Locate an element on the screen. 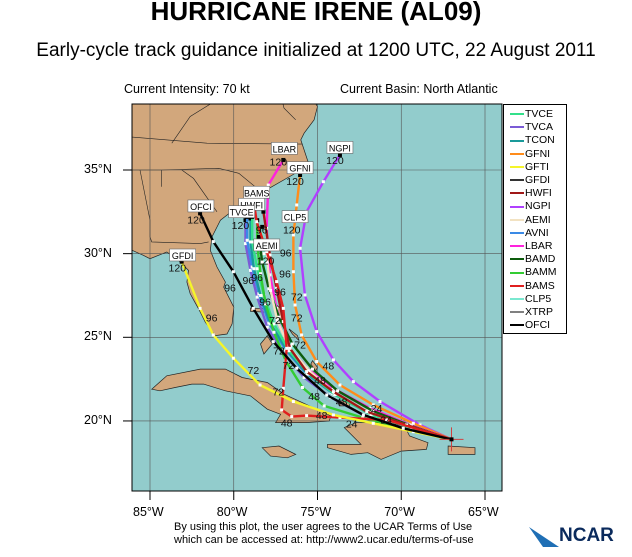 The image size is (632, 557). ncar-logo-text: NCAR is located at coordinates (586, 535).